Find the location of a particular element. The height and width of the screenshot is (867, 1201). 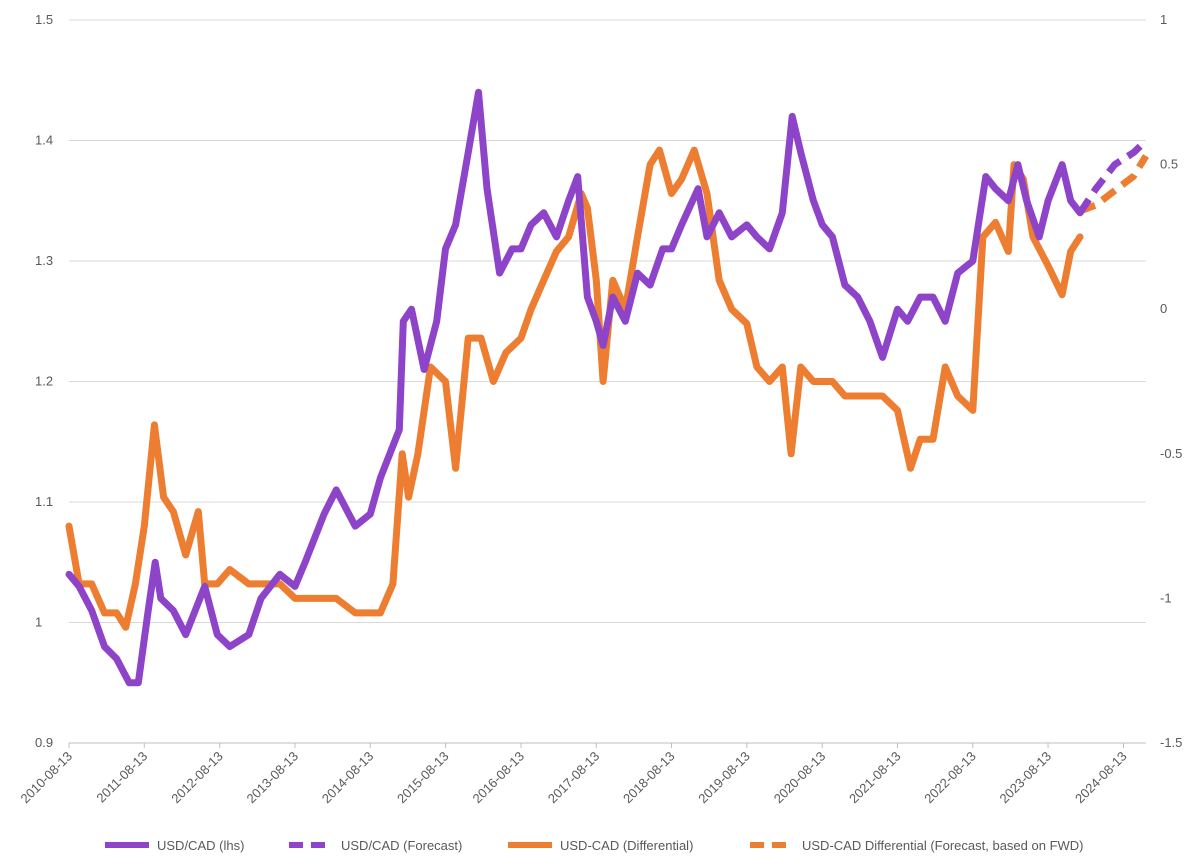

x-tick-label: 2016-08-13 is located at coordinates (498, 778).